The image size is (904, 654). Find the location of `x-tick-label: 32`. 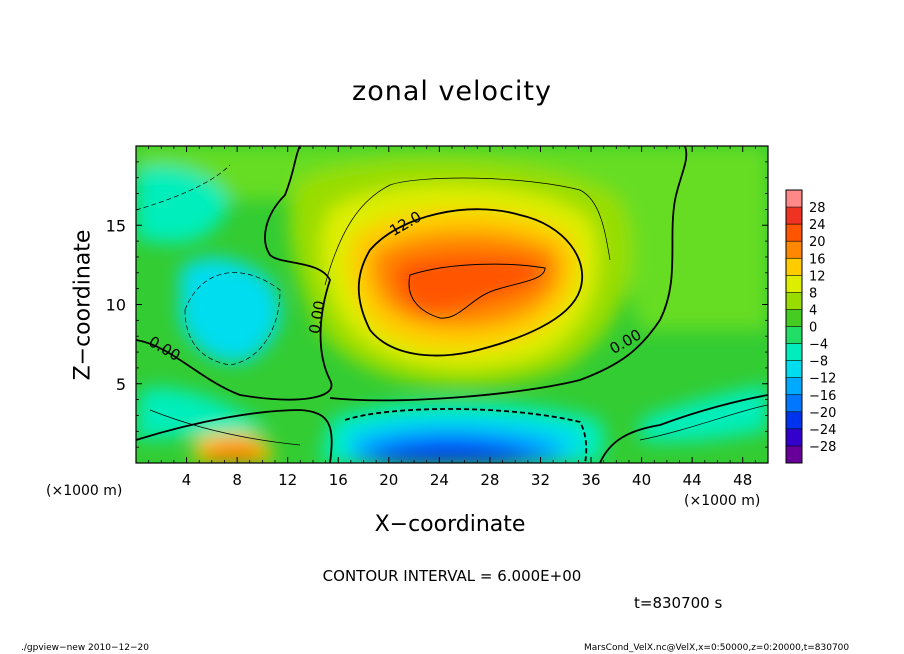

x-tick-label: 32 is located at coordinates (540, 480).